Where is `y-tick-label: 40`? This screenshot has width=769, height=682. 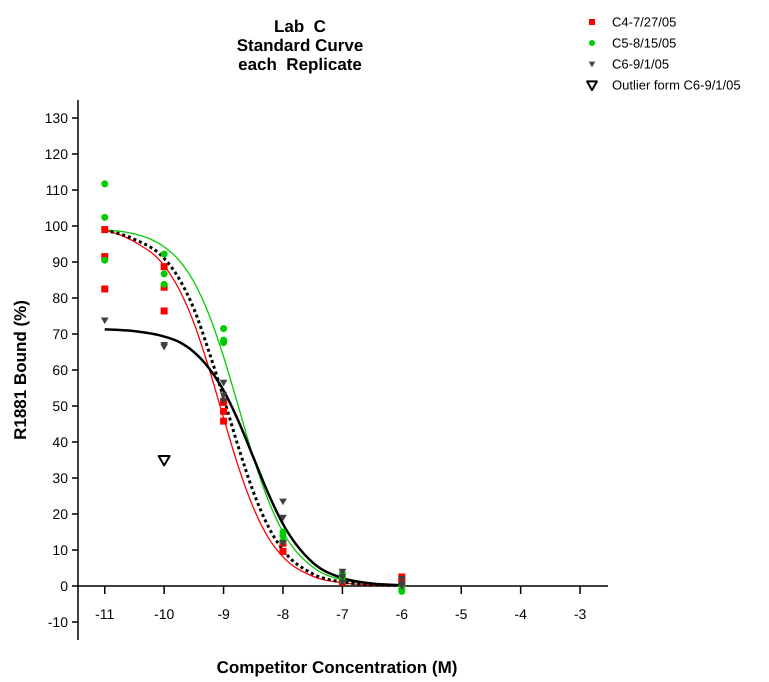 y-tick-label: 40 is located at coordinates (60, 442).